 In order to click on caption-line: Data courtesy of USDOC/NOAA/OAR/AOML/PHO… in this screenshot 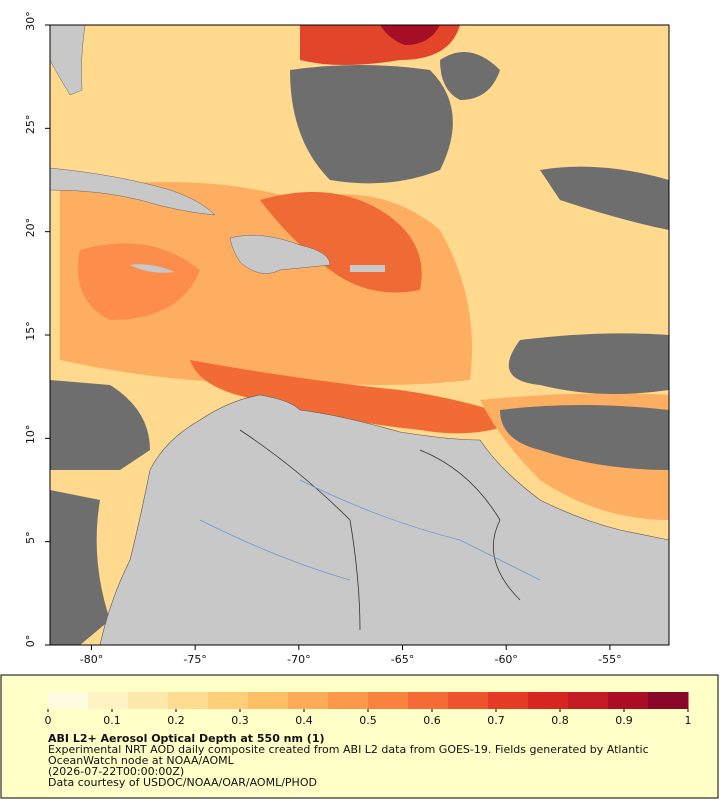, I will do `click(182, 782)`.